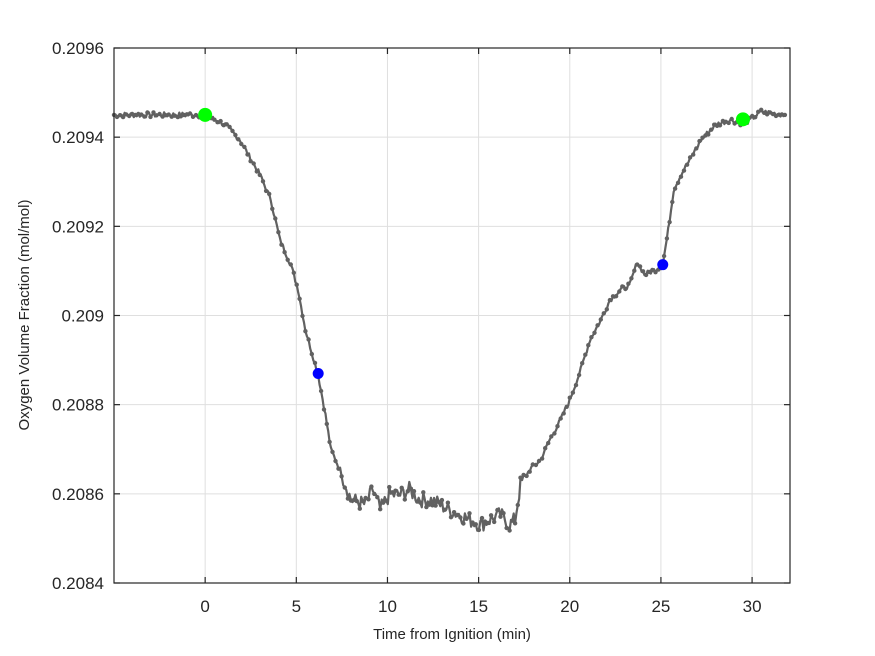 This screenshot has height=656, width=875. What do you see at coordinates (24, 315) in the screenshot?
I see `y-axis-label: Oxygen Volume Fraction (mol/mol)` at bounding box center [24, 315].